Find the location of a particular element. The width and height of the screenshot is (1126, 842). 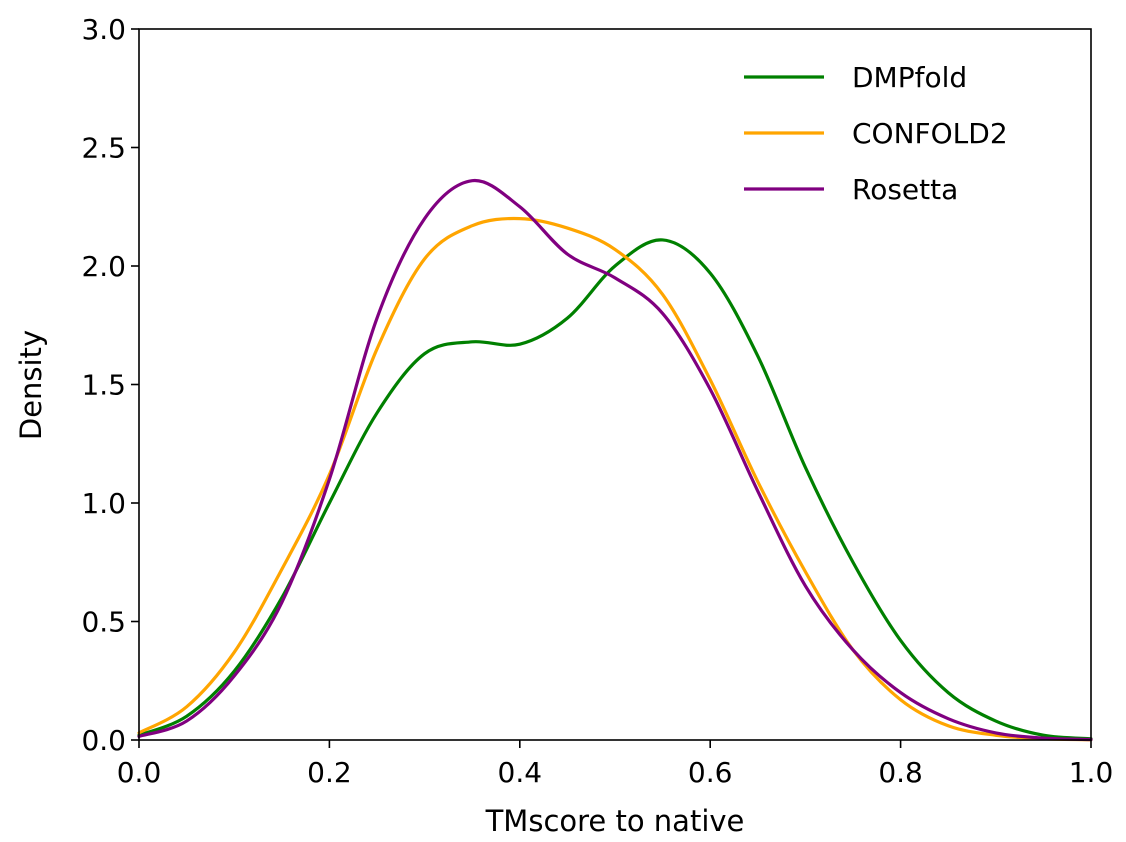

y-tick-label: 3.0 is located at coordinates (103, 29).